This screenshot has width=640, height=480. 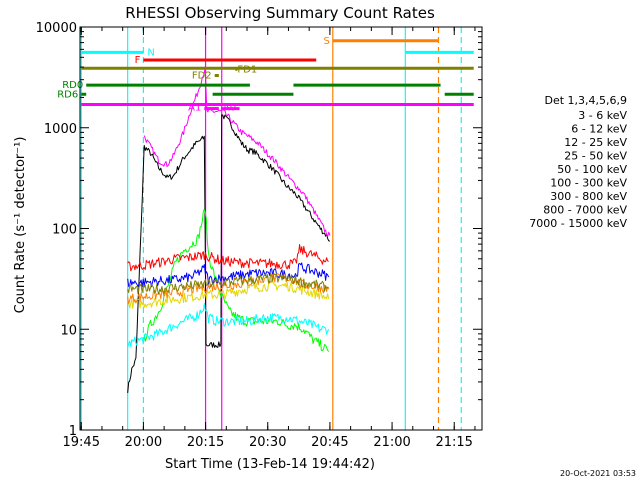 What do you see at coordinates (202, 76) in the screenshot?
I see `flag-label: FD2` at bounding box center [202, 76].